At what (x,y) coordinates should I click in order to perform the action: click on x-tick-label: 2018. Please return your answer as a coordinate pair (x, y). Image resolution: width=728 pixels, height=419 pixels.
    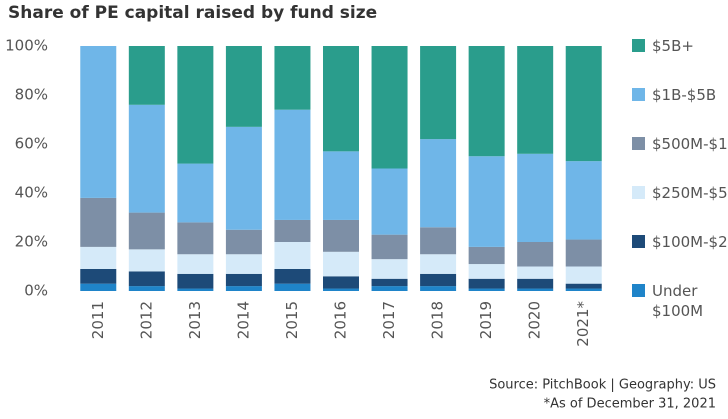
    Looking at the image, I should click on (438, 320).